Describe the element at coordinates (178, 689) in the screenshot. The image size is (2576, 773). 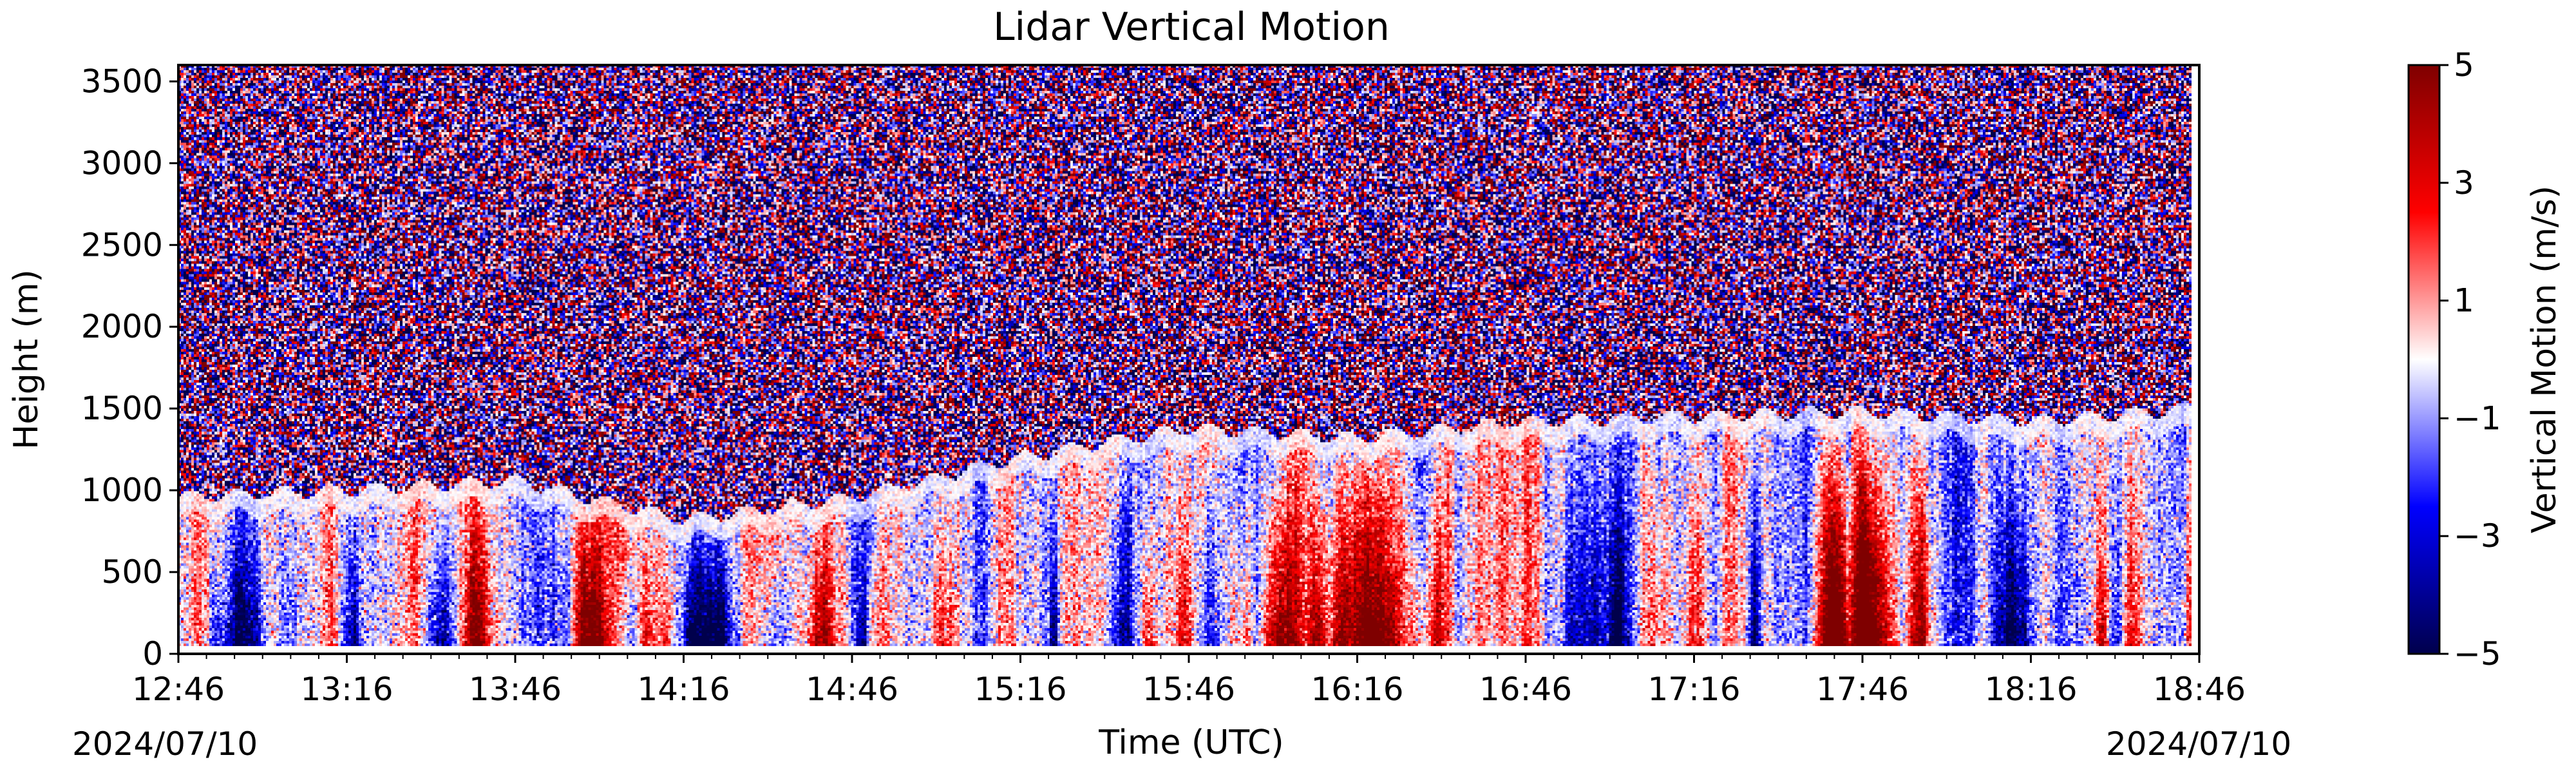
I see `x-tick-label: 12:46` at that location.